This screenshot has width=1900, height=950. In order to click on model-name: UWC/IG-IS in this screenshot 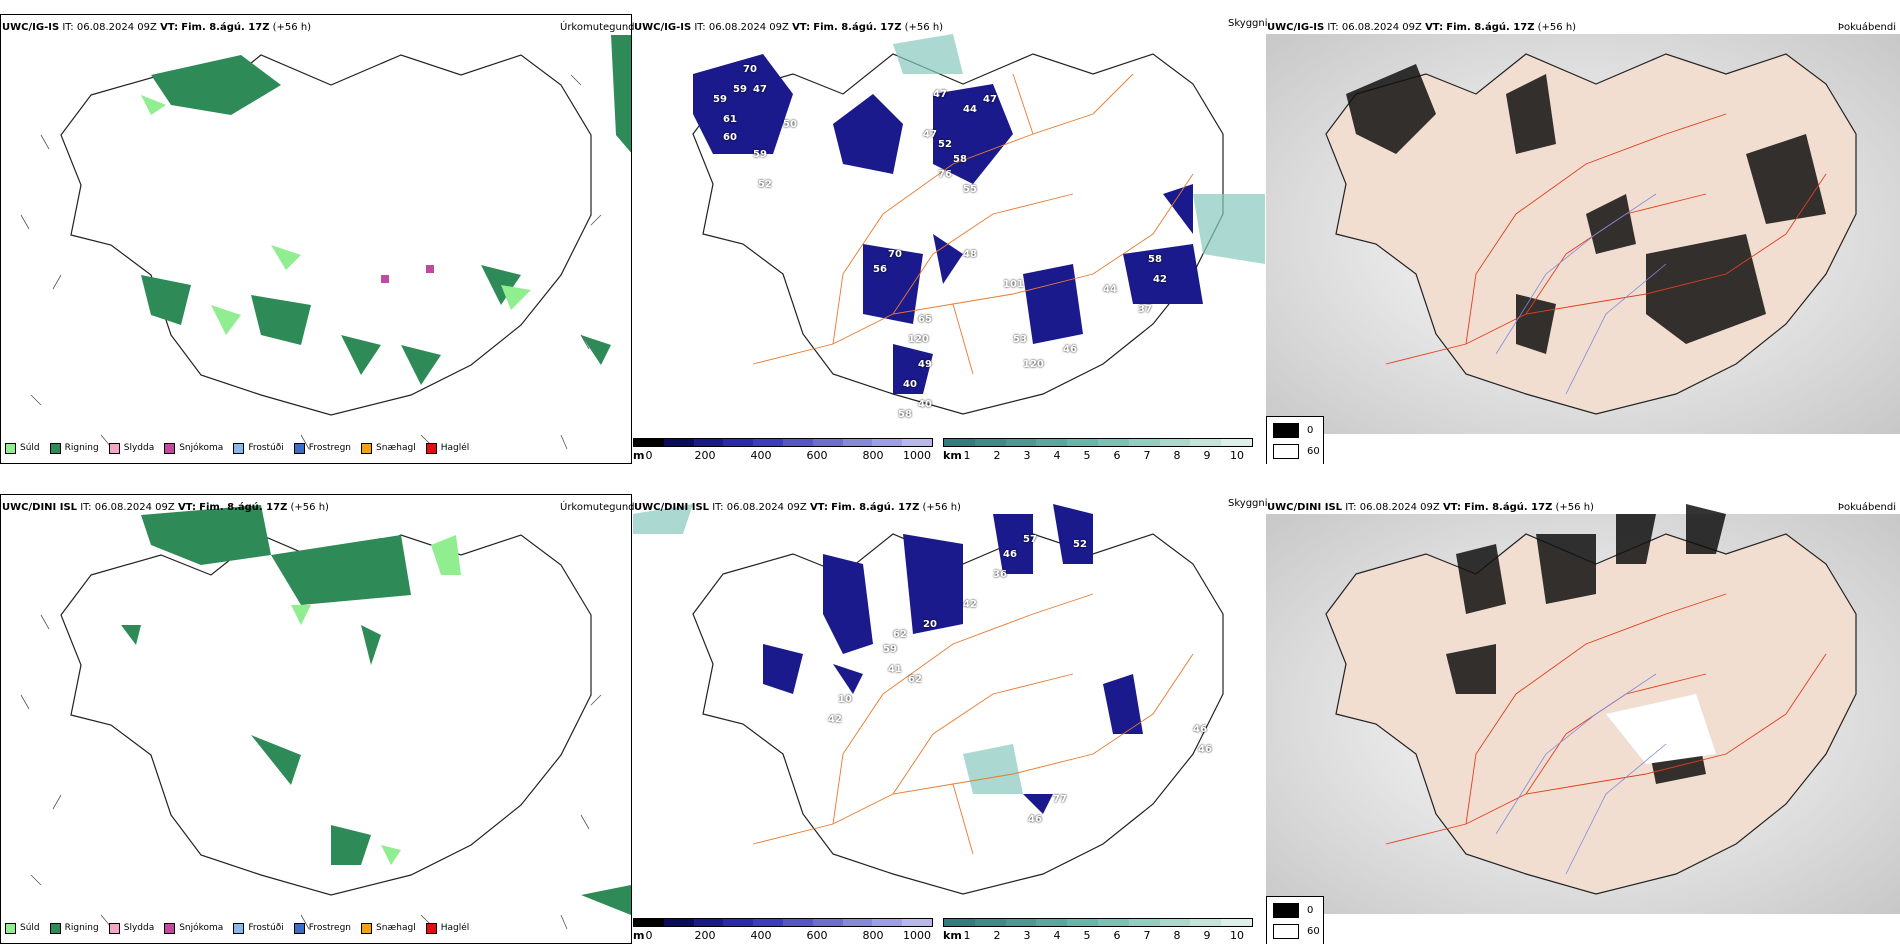, I will do `click(31, 27)`.